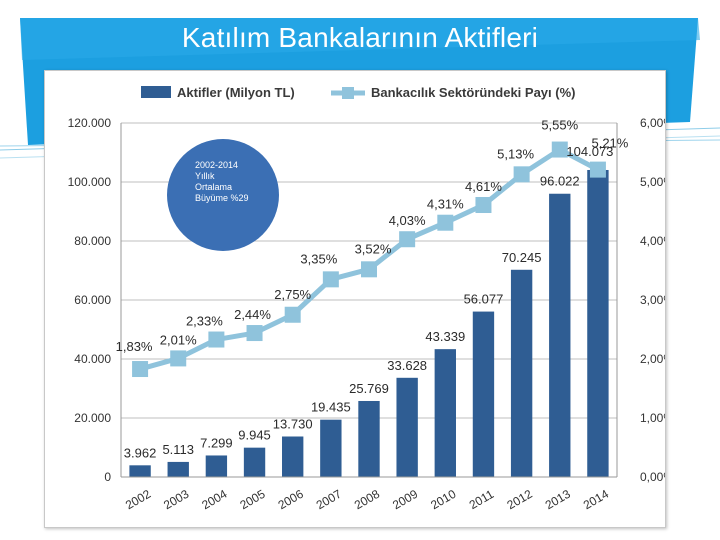 The width and height of the screenshot is (720, 540). What do you see at coordinates (373, 248) in the screenshot?
I see `line-value-label: 3,52%` at bounding box center [373, 248].